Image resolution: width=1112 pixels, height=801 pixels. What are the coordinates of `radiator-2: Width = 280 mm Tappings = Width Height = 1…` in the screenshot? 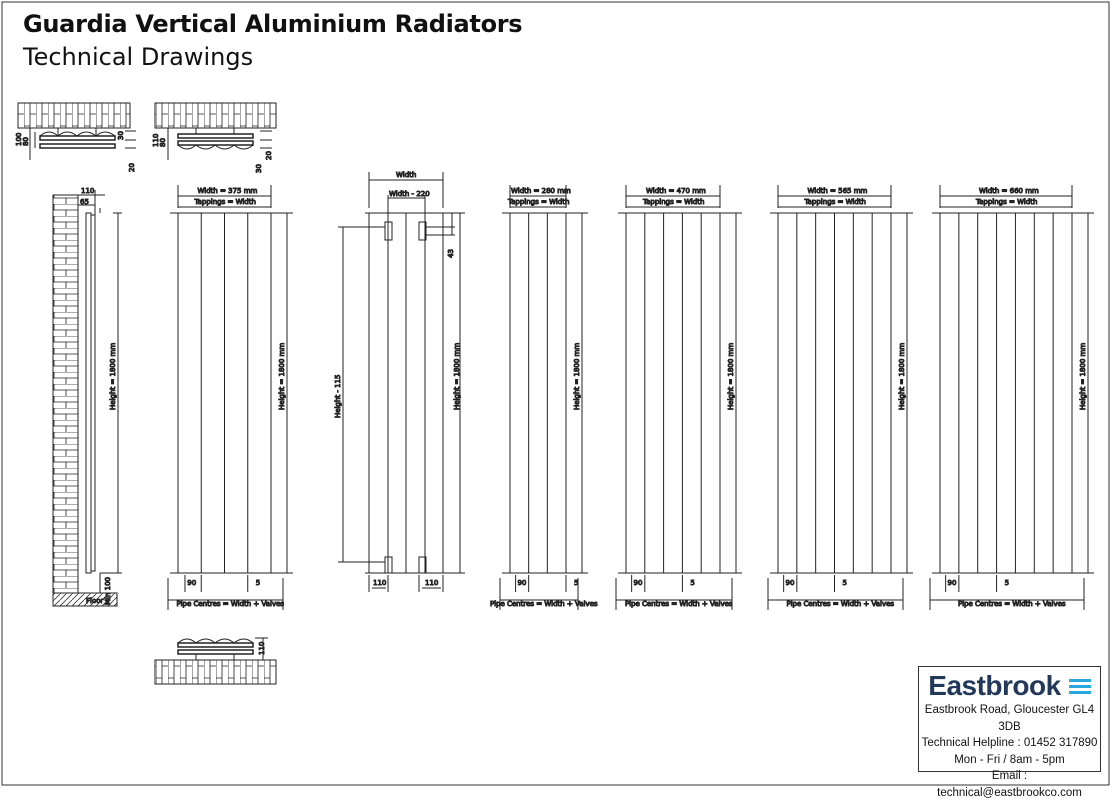 It's located at (544, 397).